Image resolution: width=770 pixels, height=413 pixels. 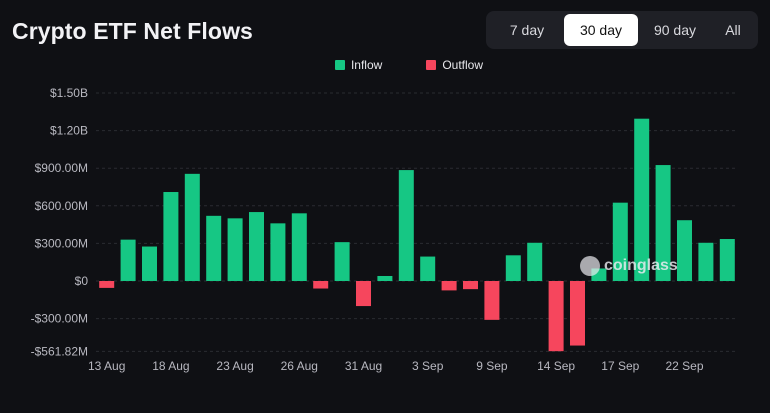 I want to click on tab-all: All, so click(x=733, y=30).